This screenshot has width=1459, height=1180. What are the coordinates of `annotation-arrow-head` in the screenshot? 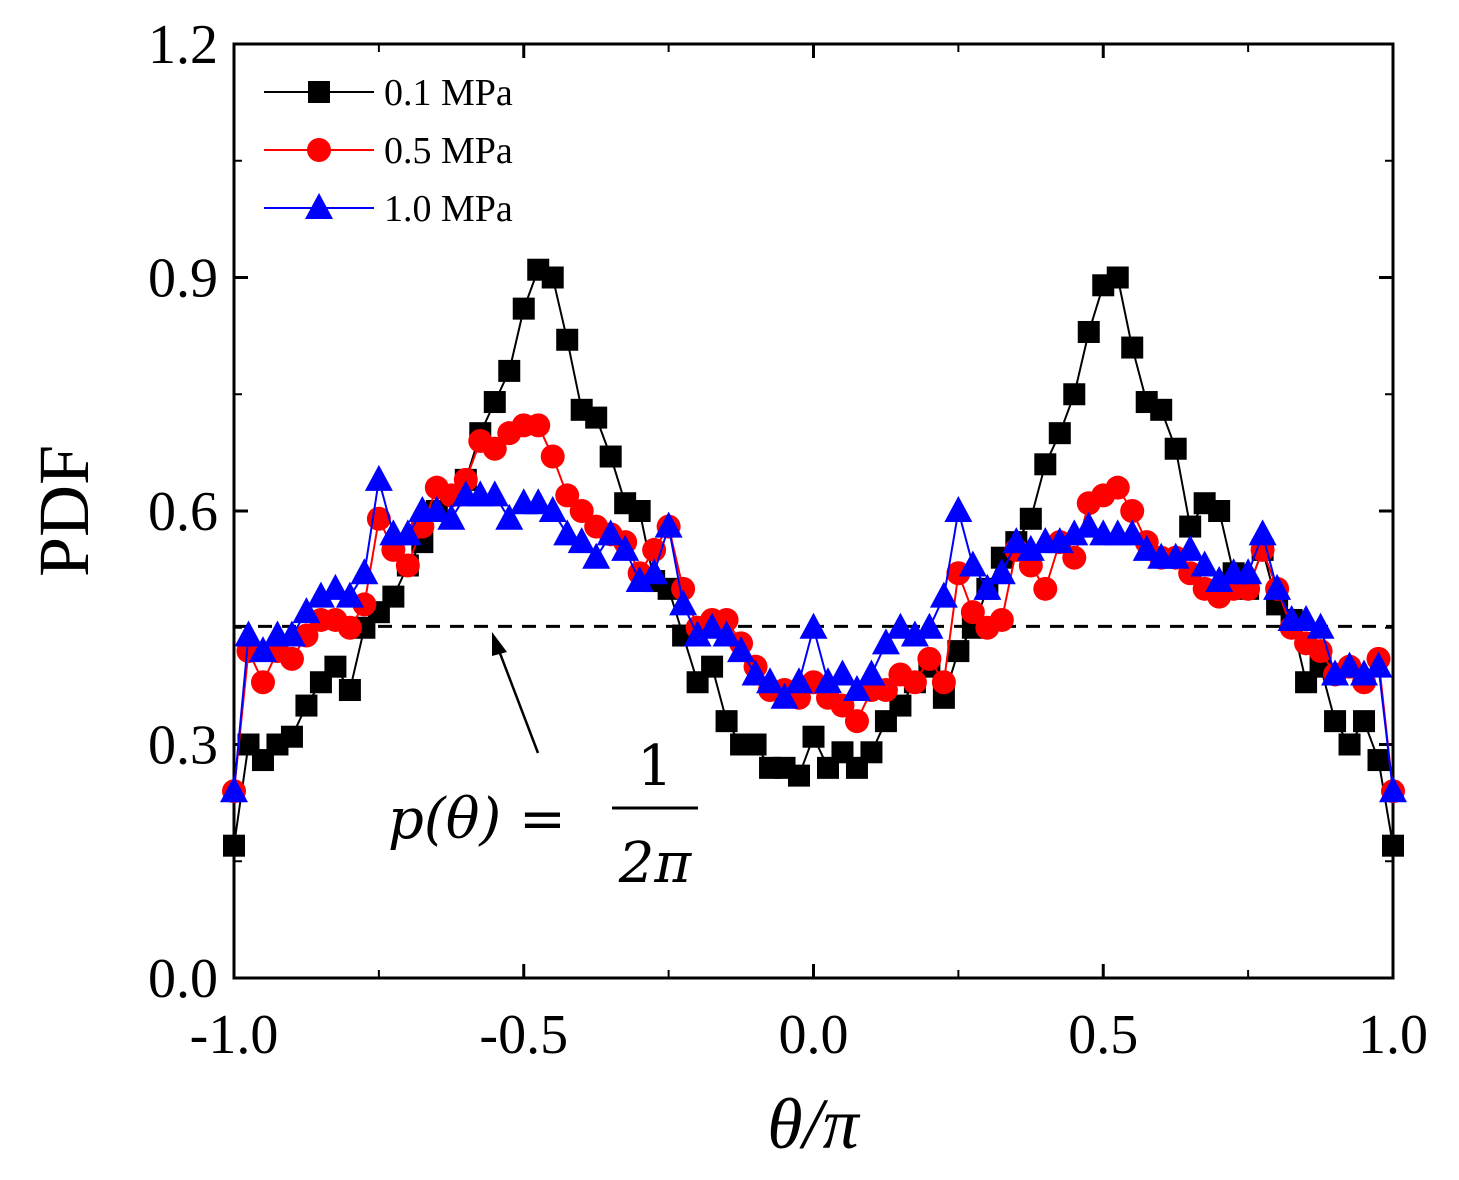 It's located at (499, 644).